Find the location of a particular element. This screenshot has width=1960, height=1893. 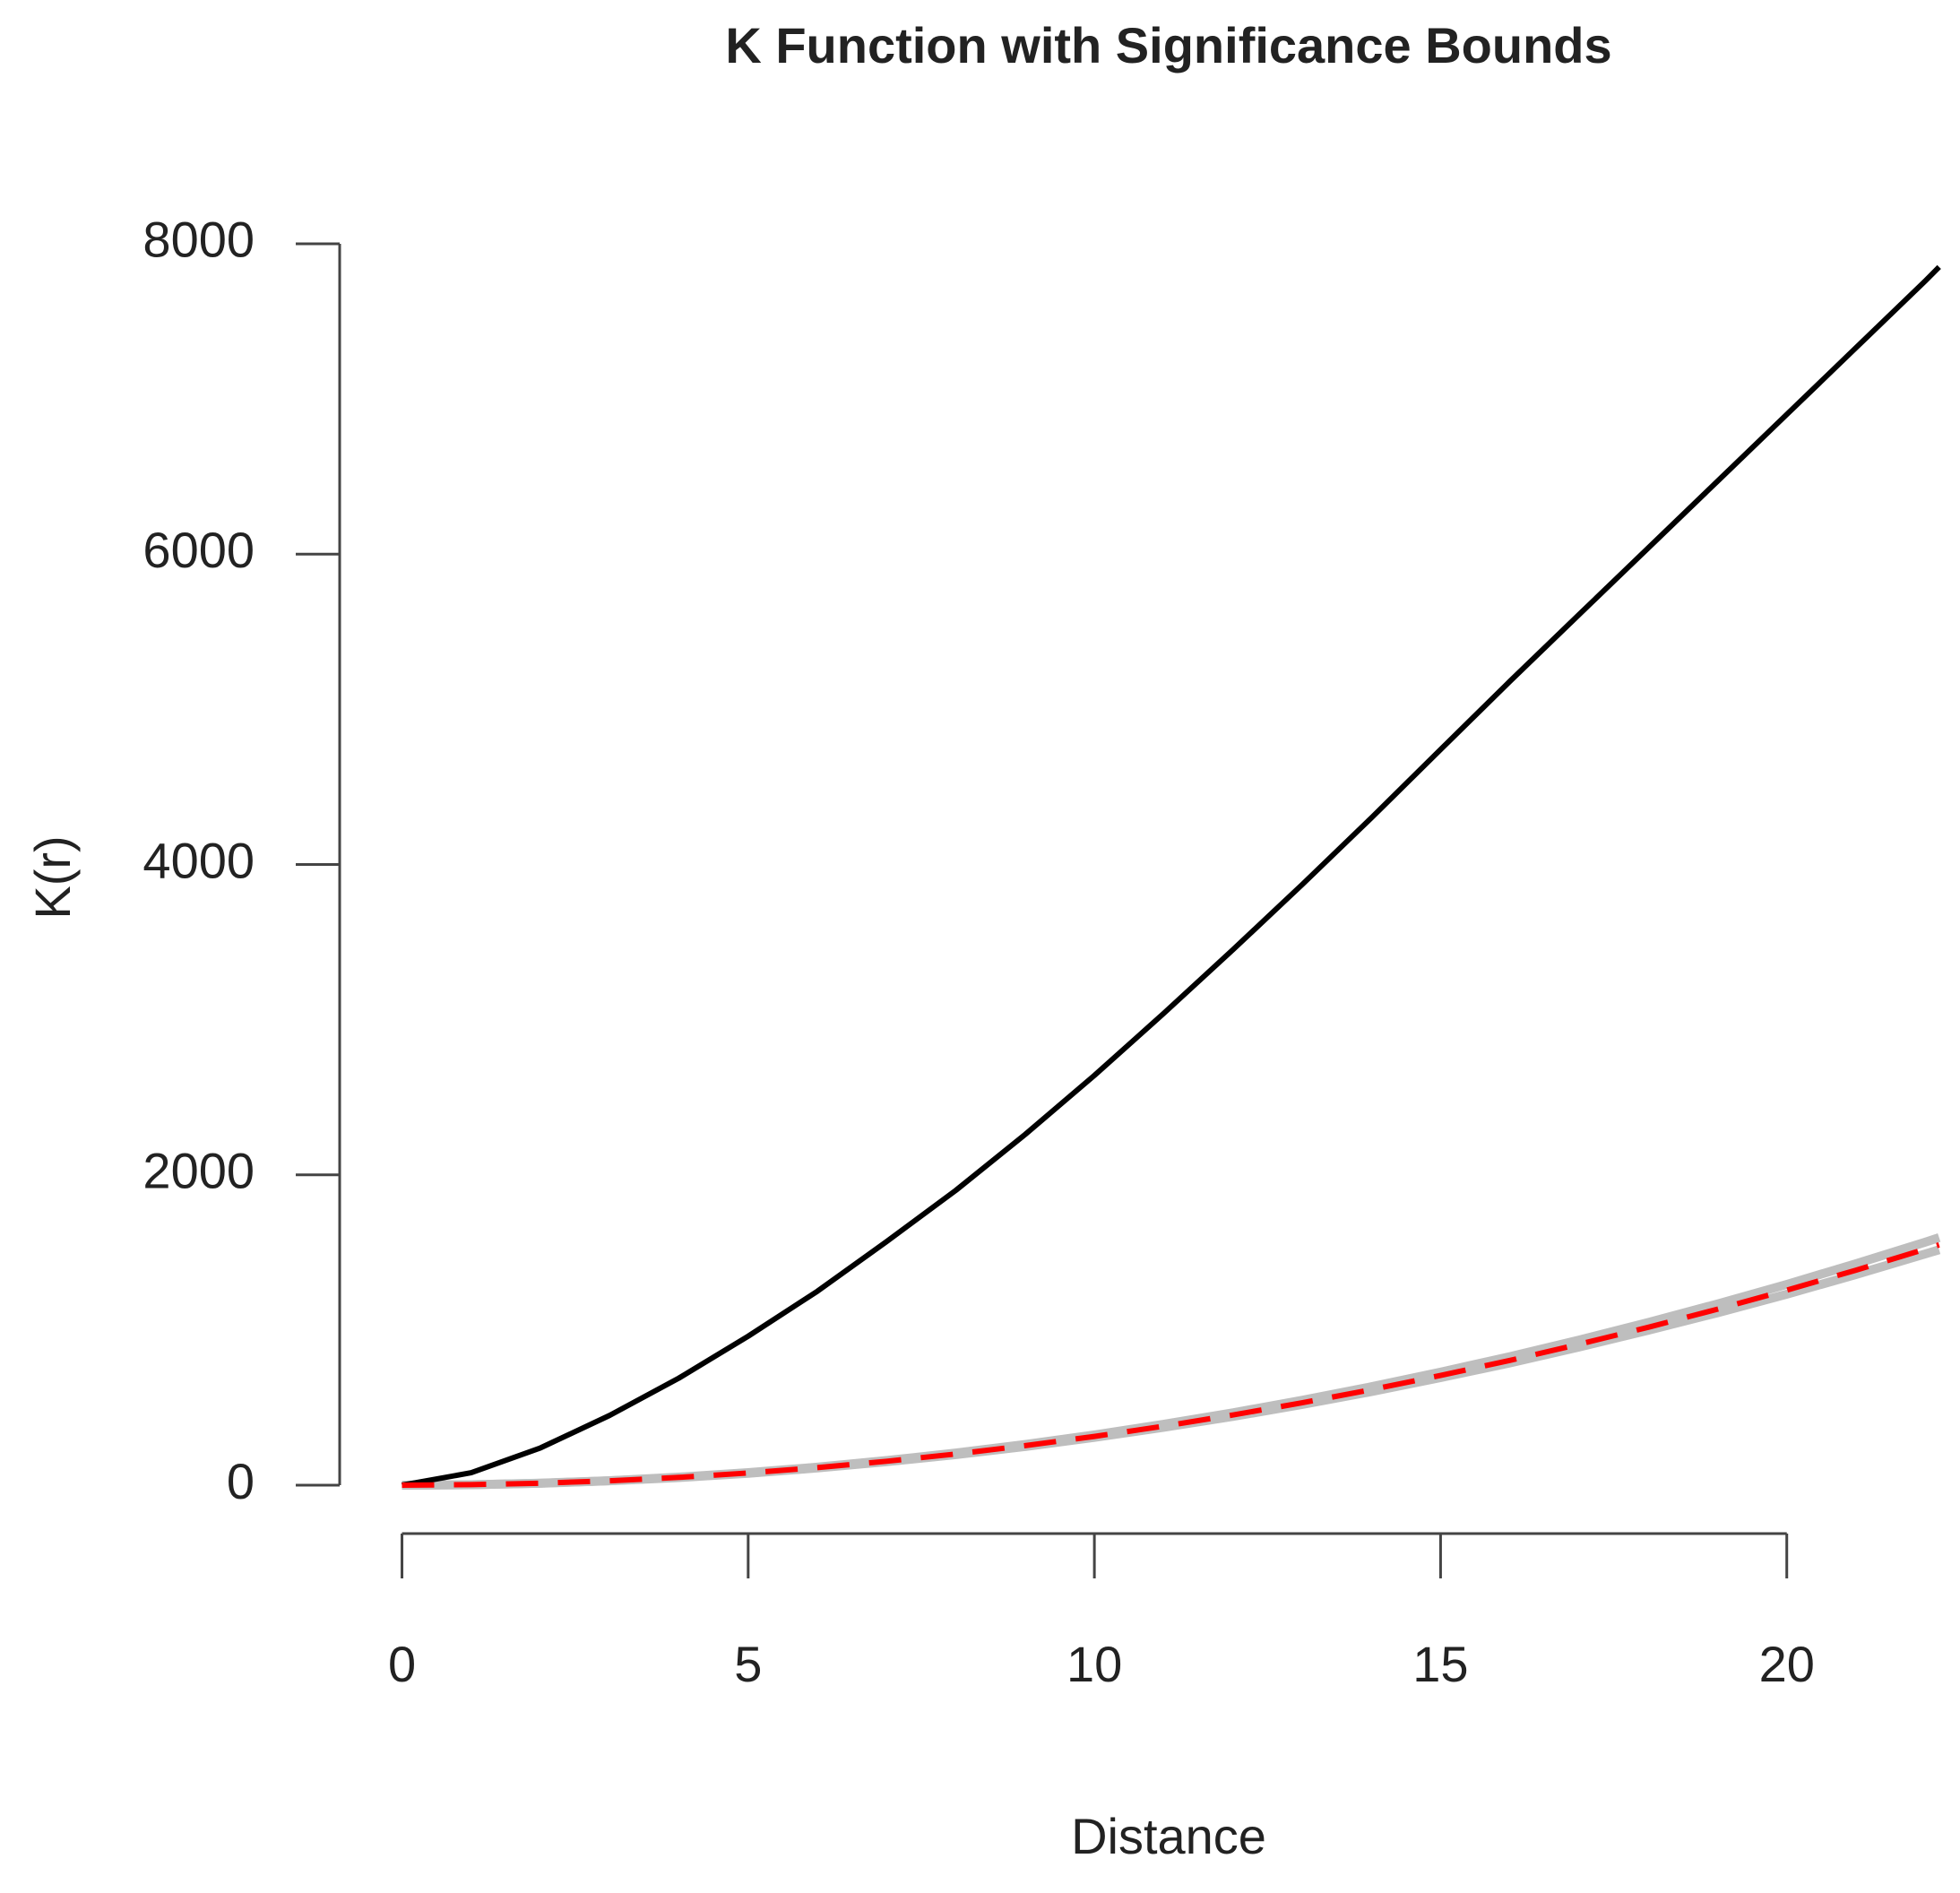

x-tick-label: 5 is located at coordinates (748, 1664).